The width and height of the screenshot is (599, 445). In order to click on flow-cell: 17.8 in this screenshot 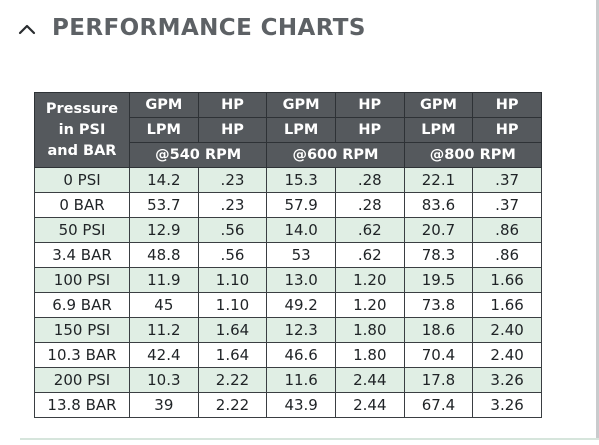, I will do `click(438, 380)`.